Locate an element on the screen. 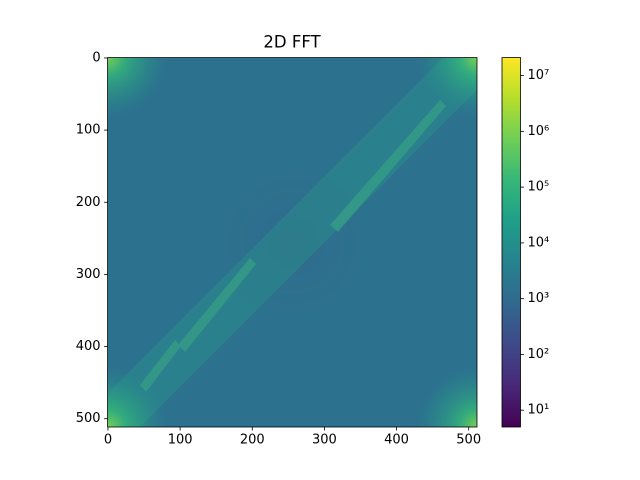  x-tick-label: 400 is located at coordinates (396, 440).